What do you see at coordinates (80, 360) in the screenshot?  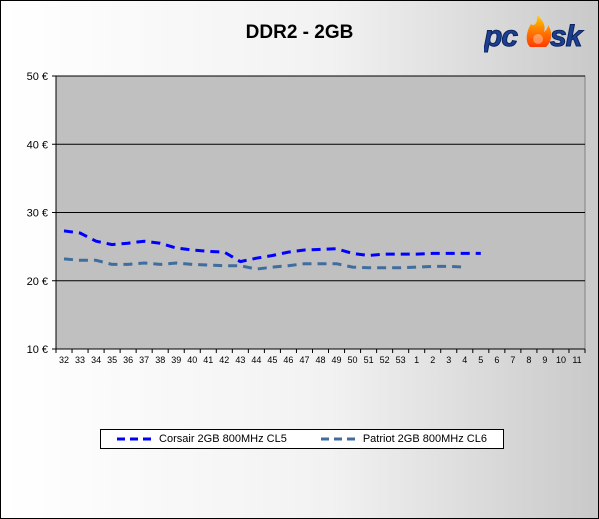 I see `x-tick-label: 33` at bounding box center [80, 360].